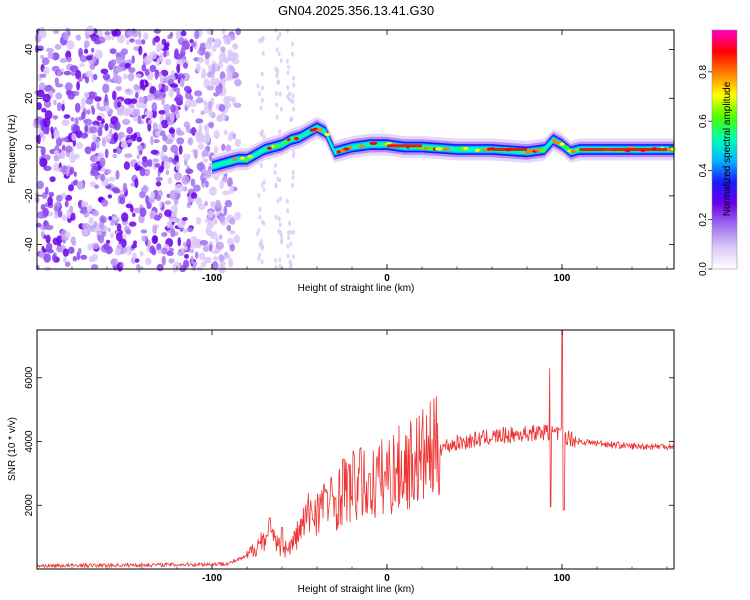 Image resolution: width=750 pixels, height=600 pixels. Describe the element at coordinates (212, 278) in the screenshot. I see `x-tick-label: -100` at that location.